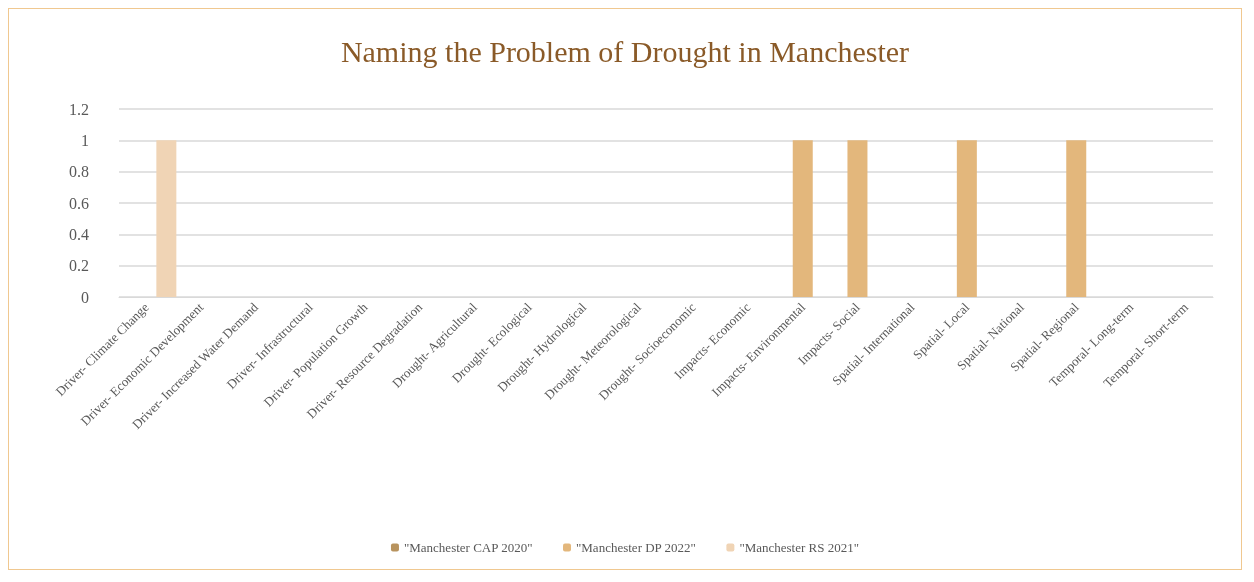  Describe the element at coordinates (625, 51) in the screenshot. I see `chart-title: Naming the Problem of Drought in Manchester` at that location.